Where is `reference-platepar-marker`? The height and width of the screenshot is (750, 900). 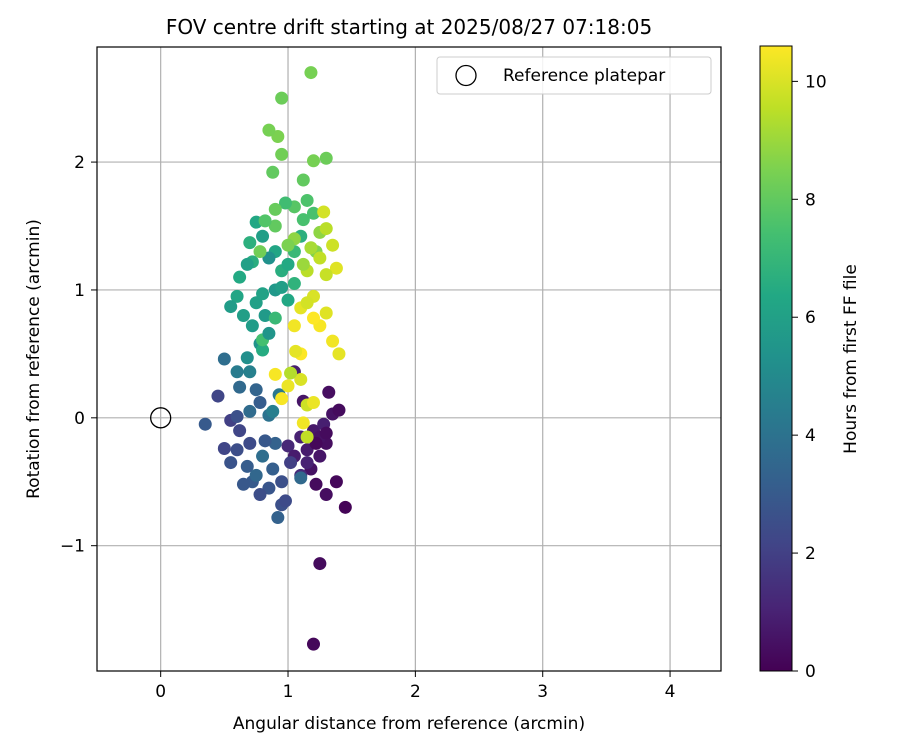 reference-platepar-marker is located at coordinates (161, 418).